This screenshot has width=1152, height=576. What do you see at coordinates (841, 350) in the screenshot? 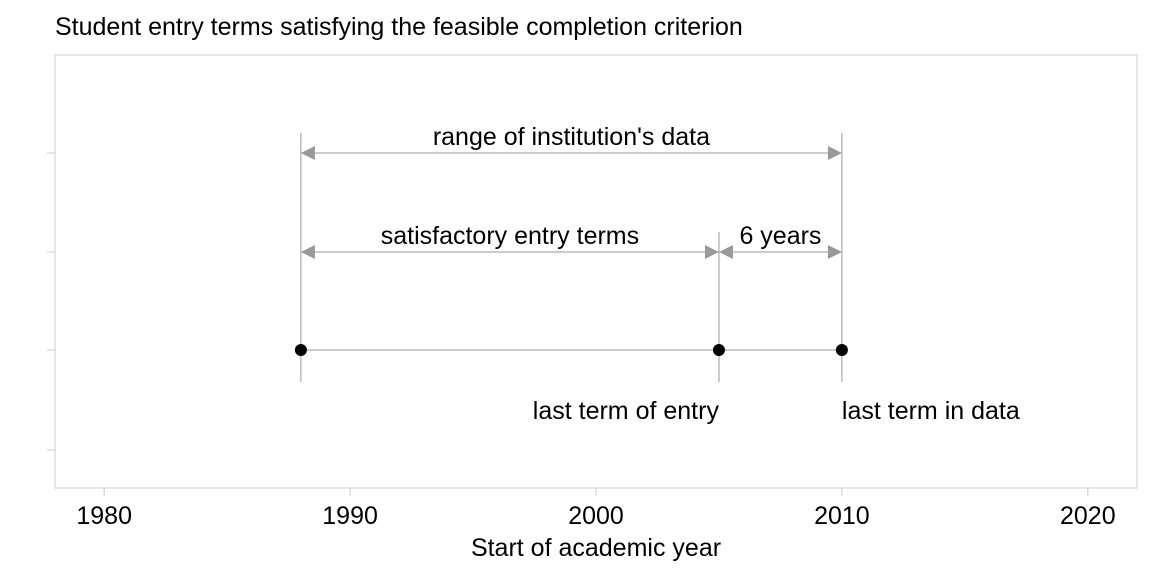
I see `last-data-point` at bounding box center [841, 350].